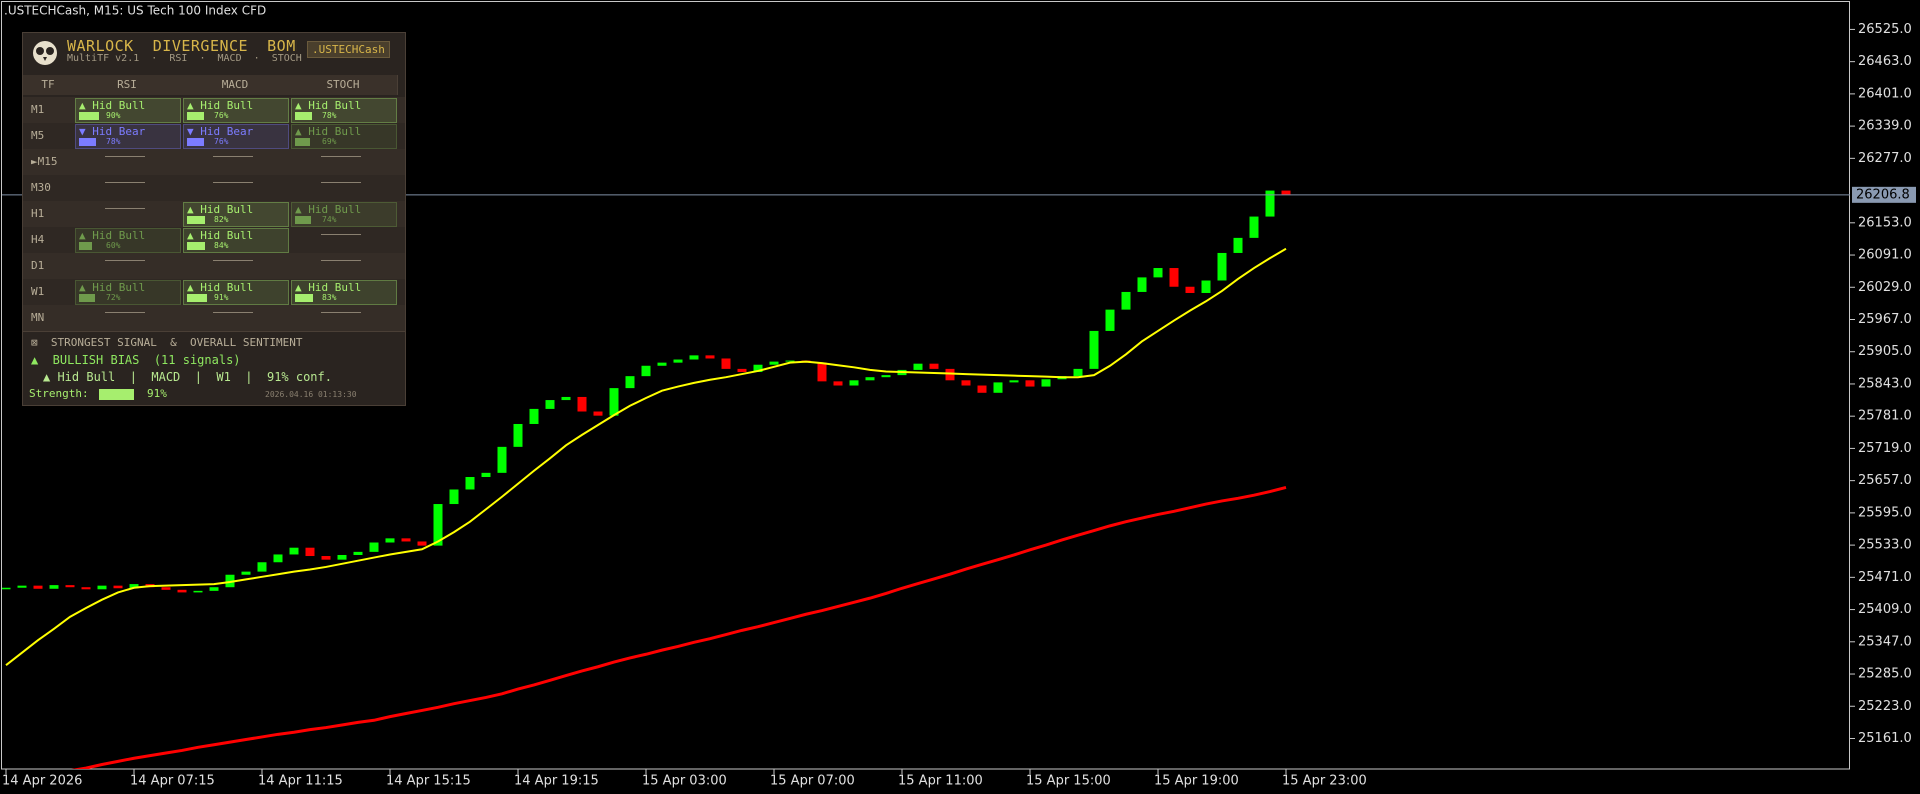  What do you see at coordinates (38, 239) in the screenshot?
I see `timeframe-label: H4` at bounding box center [38, 239].